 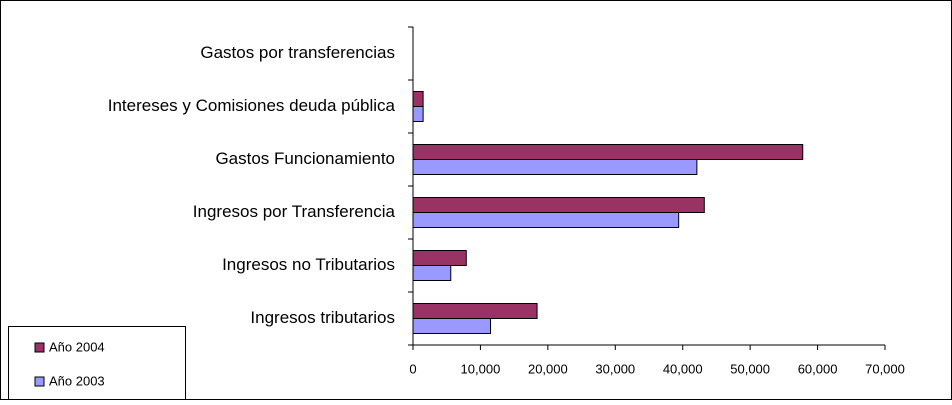 What do you see at coordinates (412, 368) in the screenshot?
I see `x-tick-label: 0` at bounding box center [412, 368].